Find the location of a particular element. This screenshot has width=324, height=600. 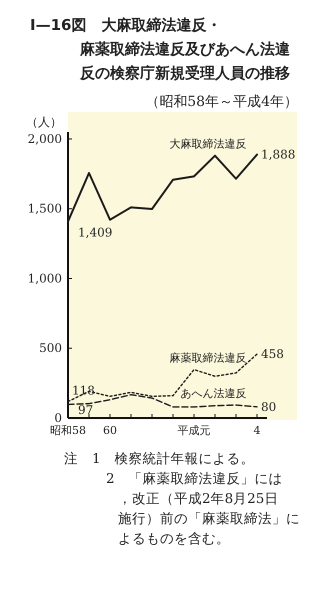

series-label: 麻薬取締法違反 is located at coordinates (208, 358).